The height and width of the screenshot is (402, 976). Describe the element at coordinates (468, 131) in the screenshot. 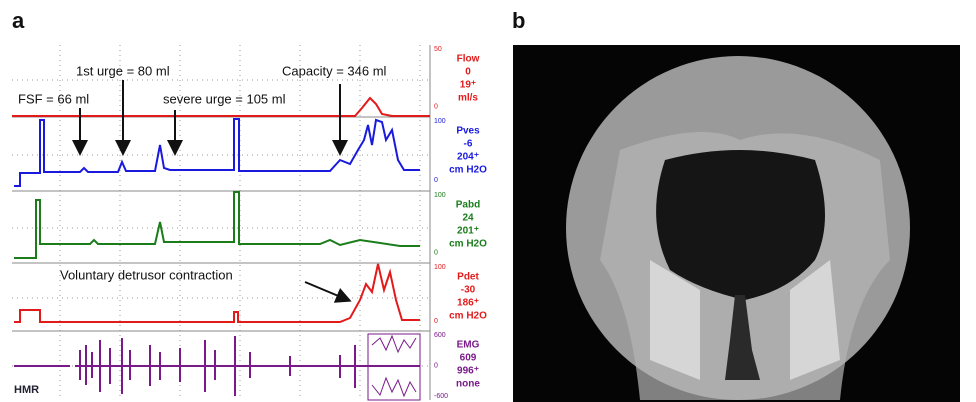

I see `channel-name: Pves` at that location.